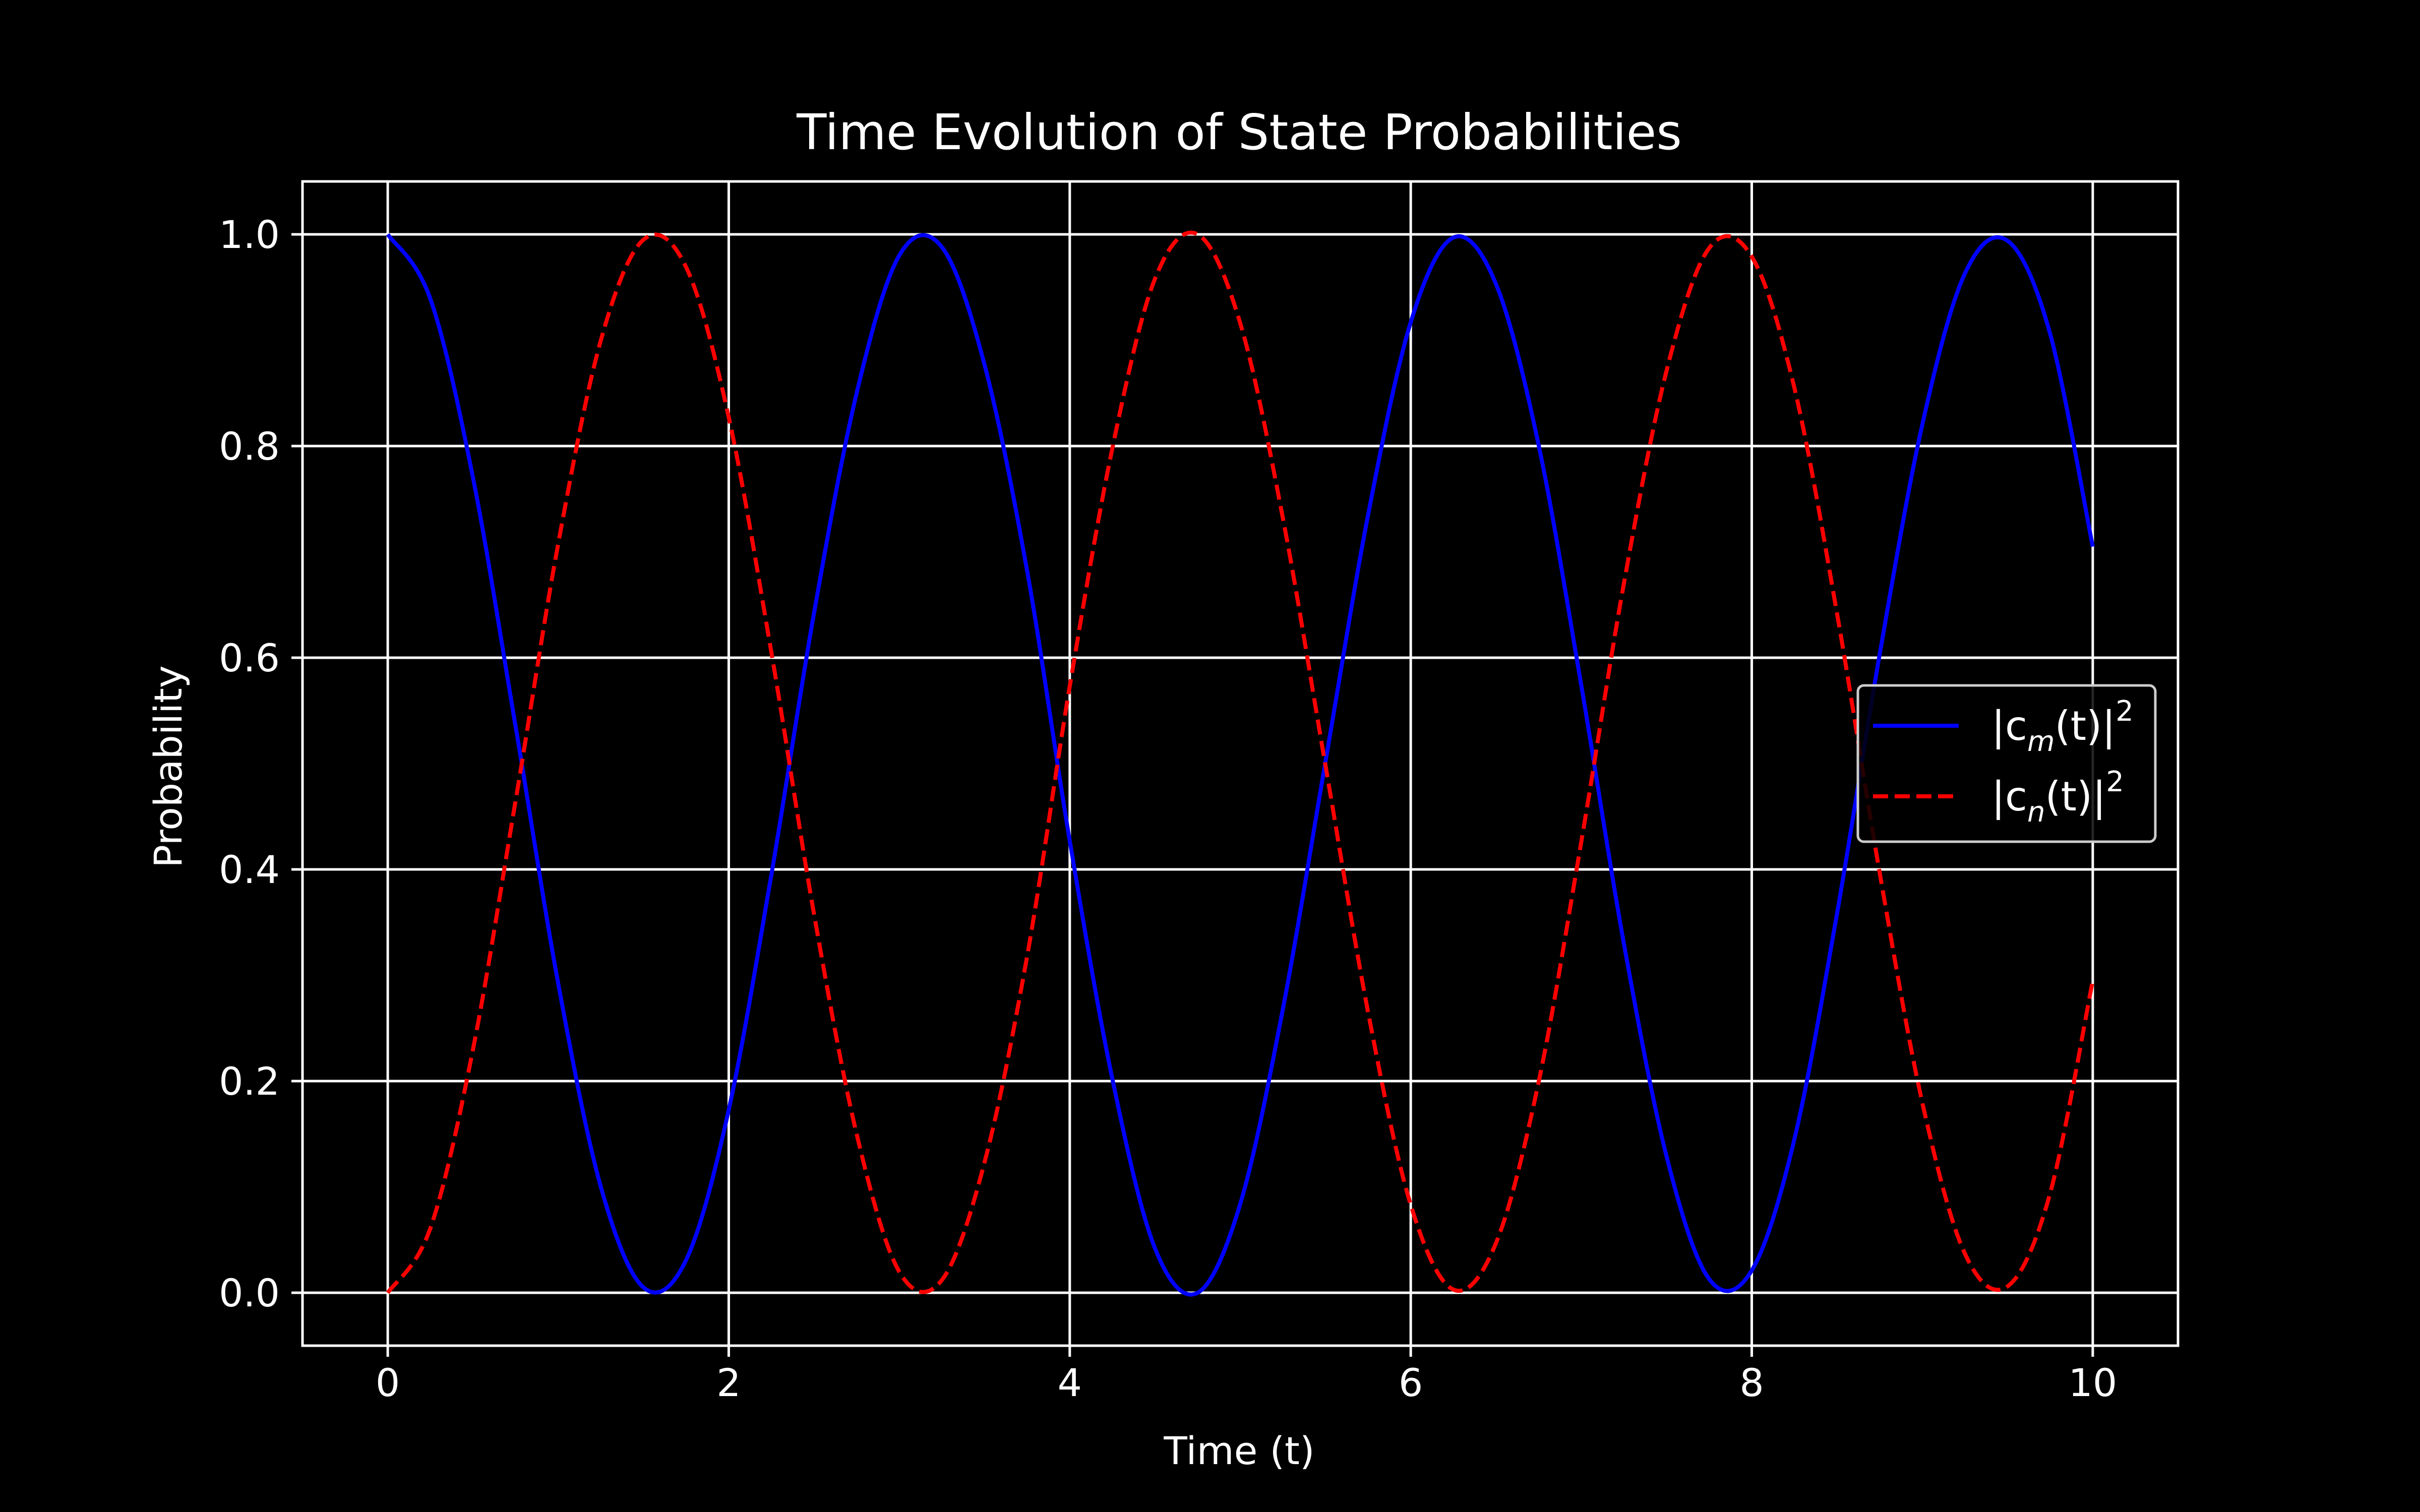 The height and width of the screenshot is (1512, 2420). I want to click on x-axis-label: Time (t), so click(1238, 1450).